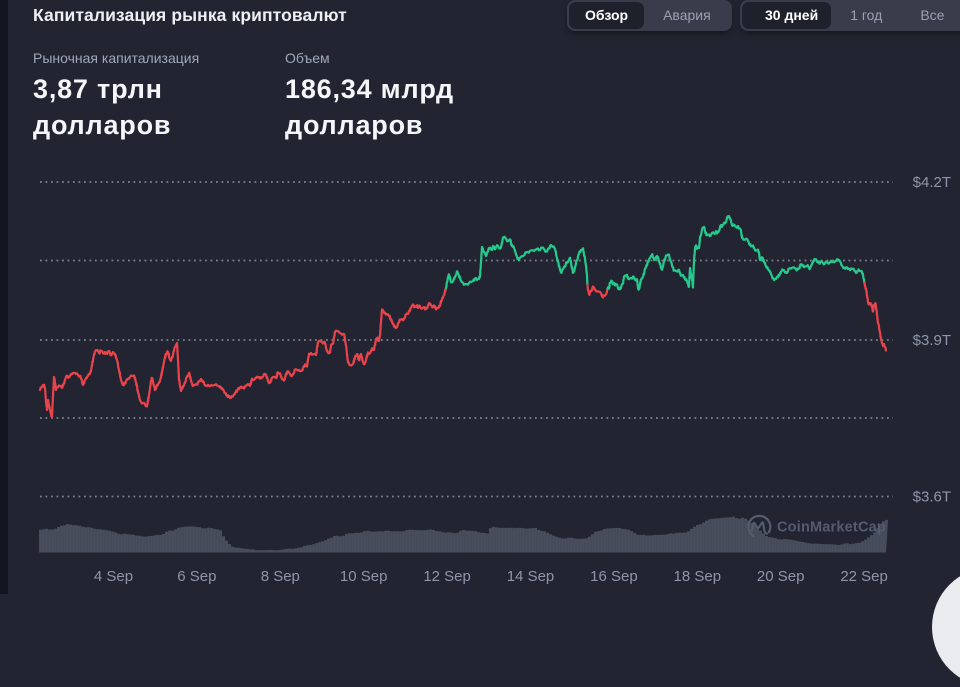 The height and width of the screenshot is (687, 960). I want to click on svg-text: 20 Sep, so click(781, 576).